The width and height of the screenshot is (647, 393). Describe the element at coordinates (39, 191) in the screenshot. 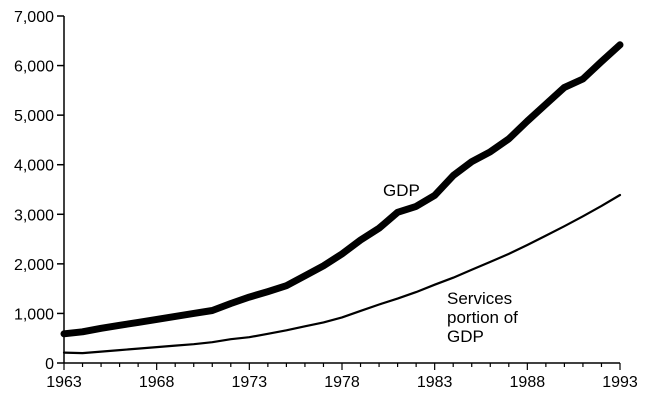

I see `y-axis-ticks: 0 1,000 2,000 3,000 4,000 5,000 6,000 7,000` at that location.